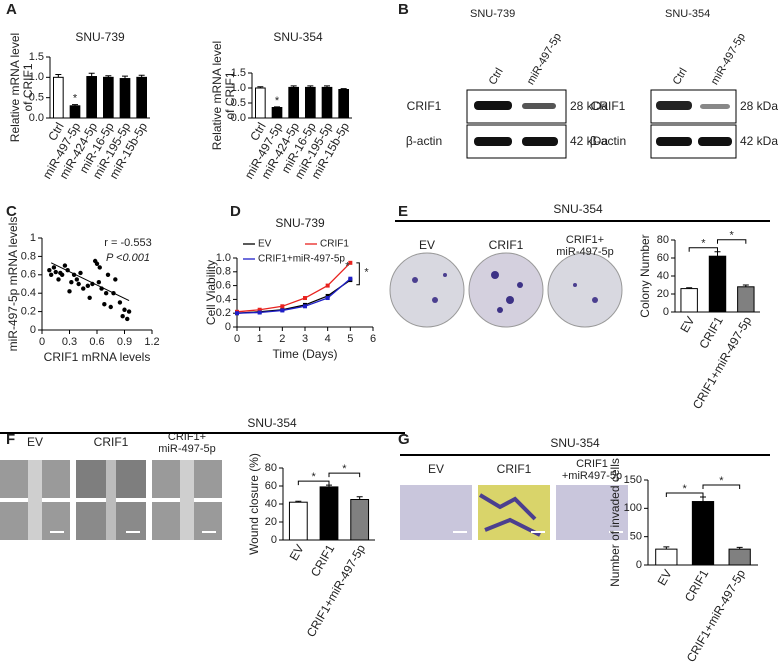 This screenshot has height=668, width=778. What do you see at coordinates (633, 508) in the screenshot?
I see `y-tick-label: 100` at bounding box center [633, 508].